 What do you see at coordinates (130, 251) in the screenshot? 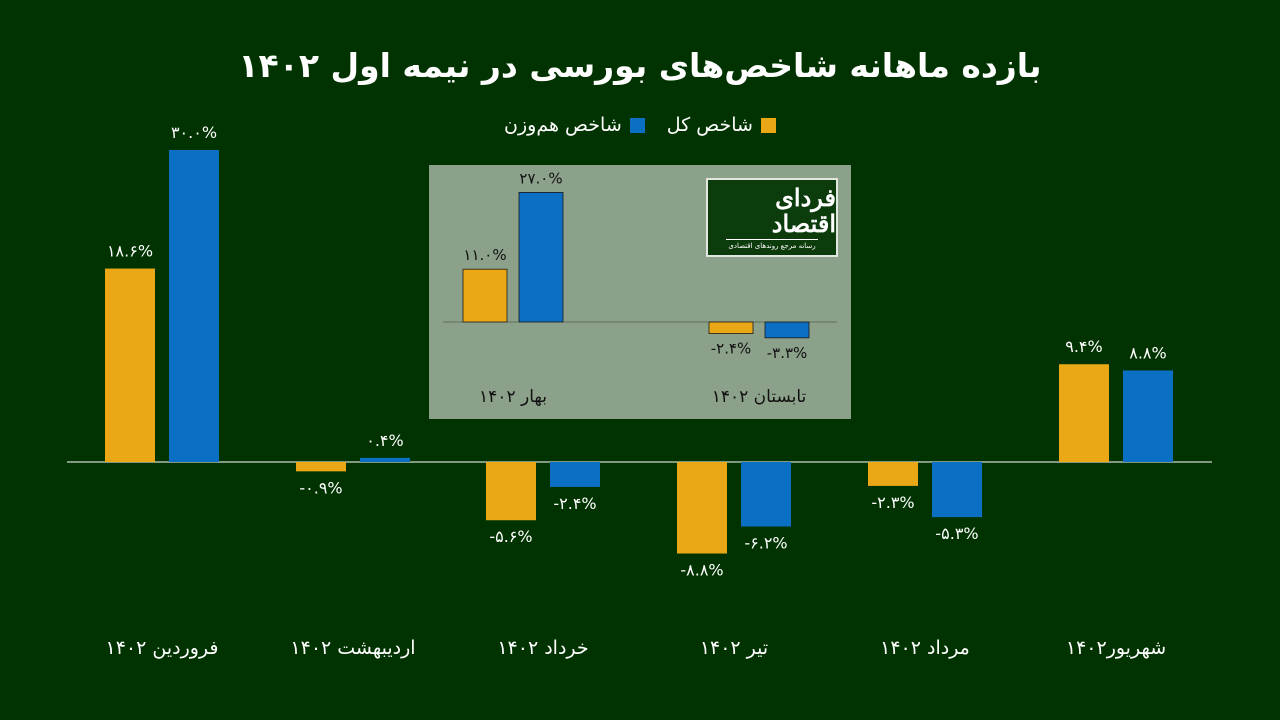
I see `data-label-overall-0: ۱۸.۶%` at bounding box center [130, 251].